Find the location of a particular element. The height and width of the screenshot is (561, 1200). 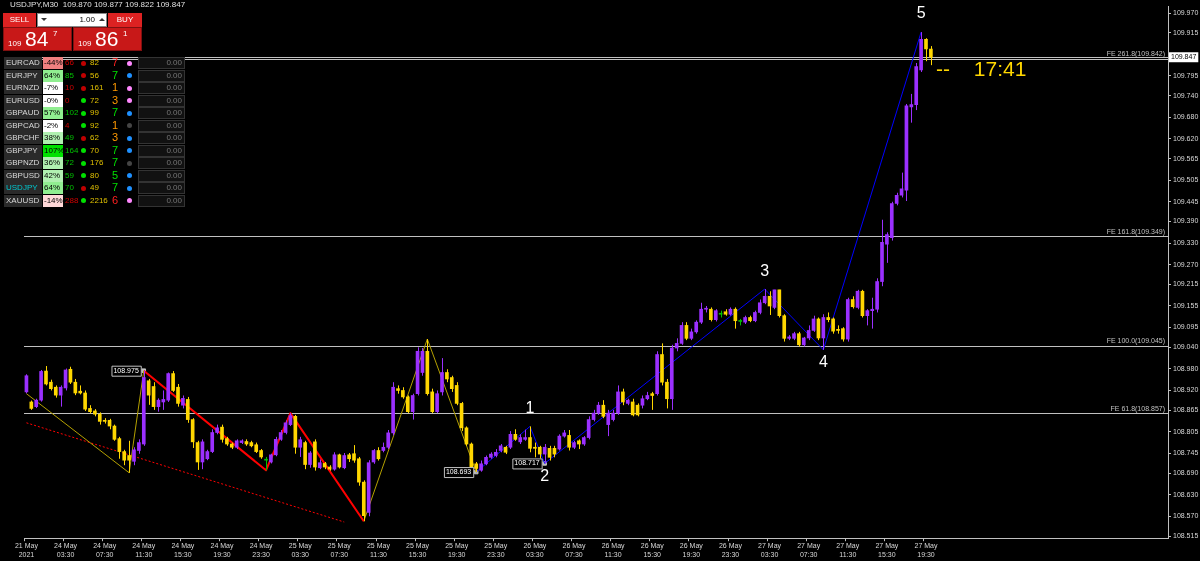

annotation: 84 is located at coordinates (37, 38).